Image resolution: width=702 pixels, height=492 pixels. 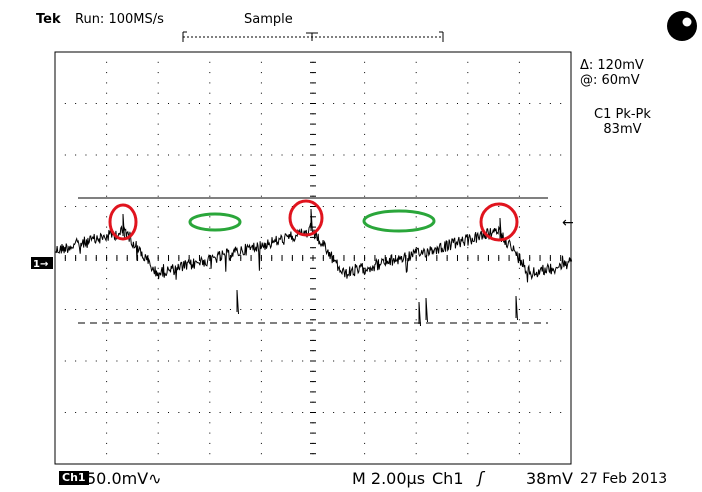 What do you see at coordinates (481, 477) in the screenshot?
I see `trigger-slope-icon: ʃ` at bounding box center [481, 477].